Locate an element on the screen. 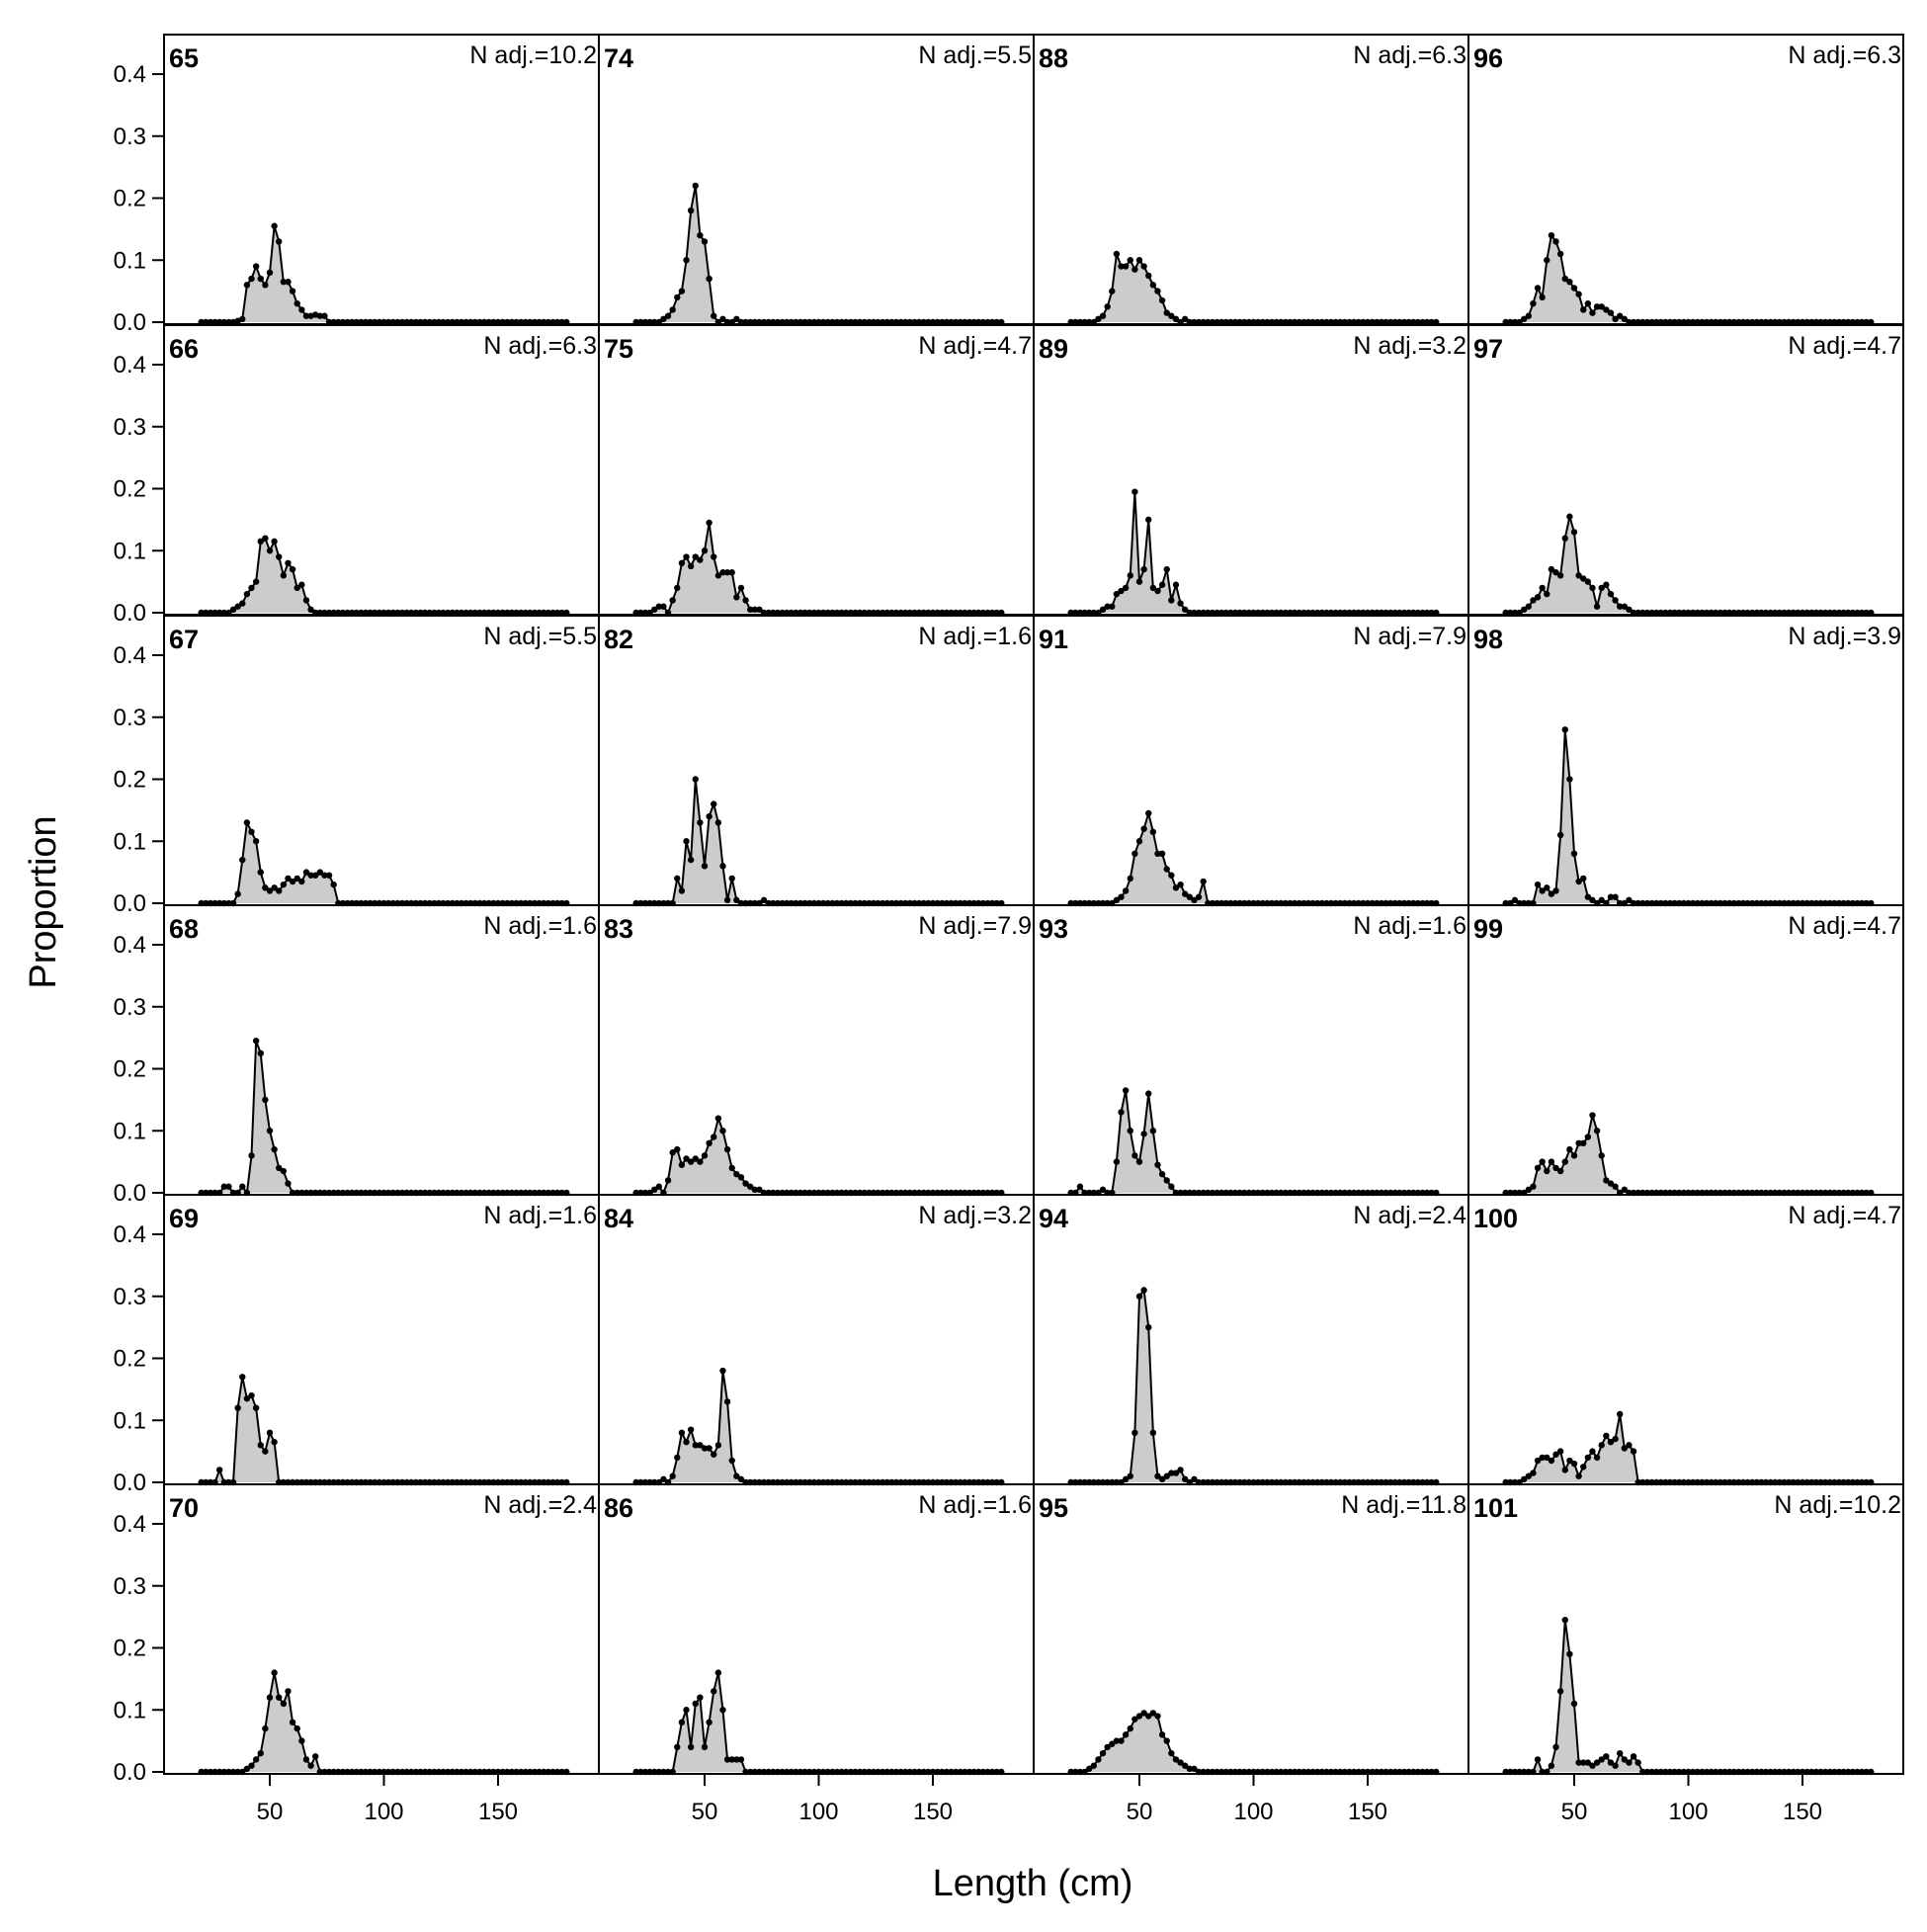 The width and height of the screenshot is (1927, 1932). y-tick-label: 0.0 is located at coordinates (130, 1772).